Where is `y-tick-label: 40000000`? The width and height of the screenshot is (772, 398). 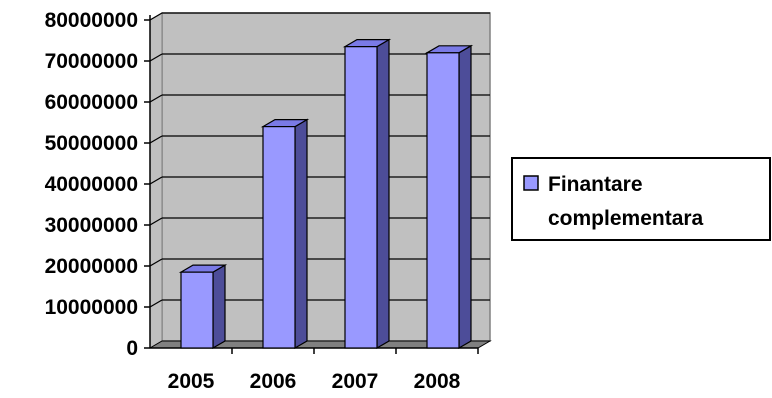 y-tick-label: 40000000 is located at coordinates (91, 184).